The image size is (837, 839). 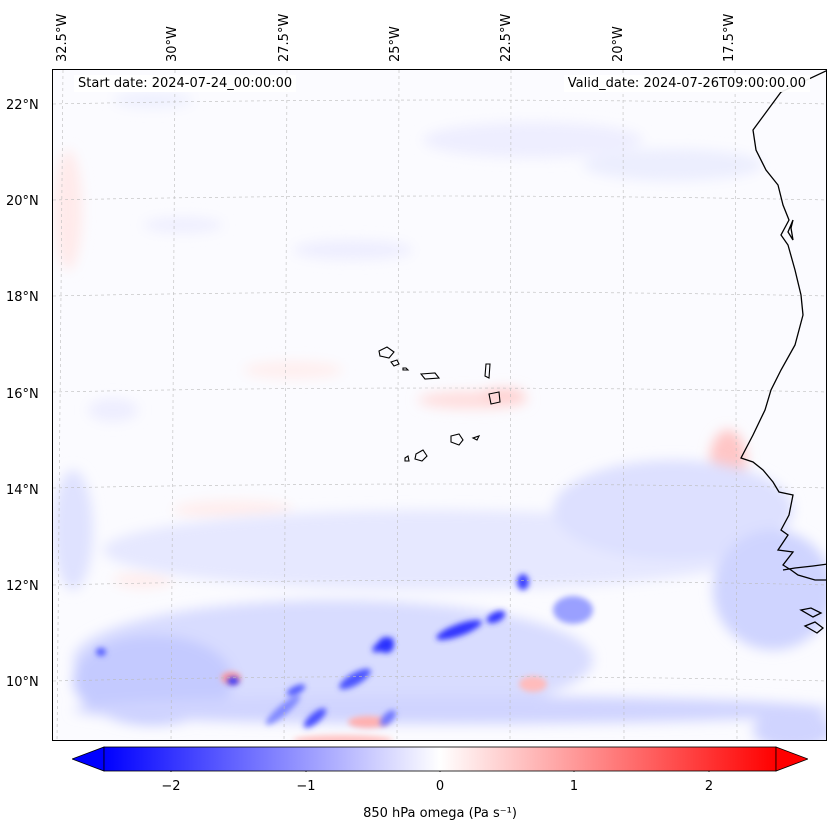 I want to click on lat-label-14n: 14°N, so click(x=22, y=490).